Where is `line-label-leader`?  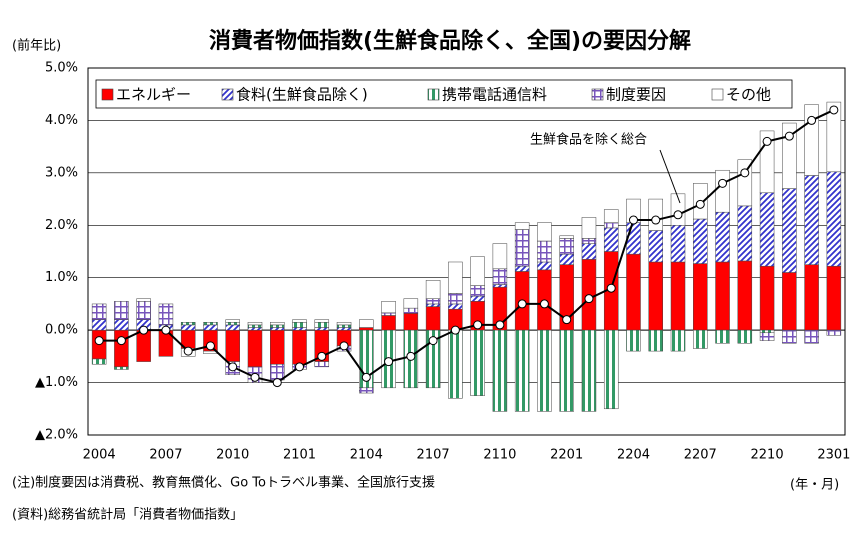 line-label-leader is located at coordinates (670, 176).